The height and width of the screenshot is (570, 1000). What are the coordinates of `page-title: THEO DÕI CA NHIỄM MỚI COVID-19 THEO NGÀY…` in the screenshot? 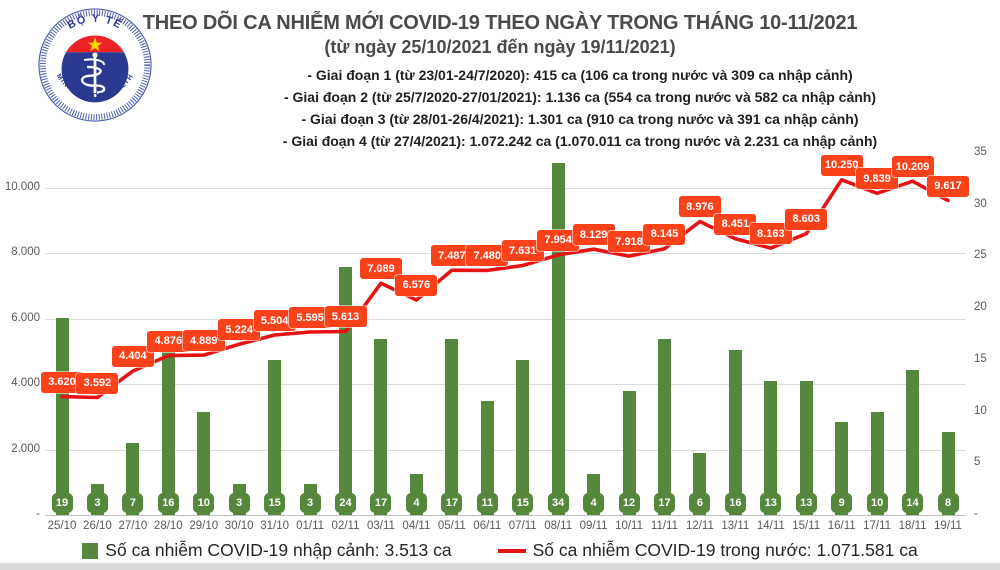 It's located at (500, 23).